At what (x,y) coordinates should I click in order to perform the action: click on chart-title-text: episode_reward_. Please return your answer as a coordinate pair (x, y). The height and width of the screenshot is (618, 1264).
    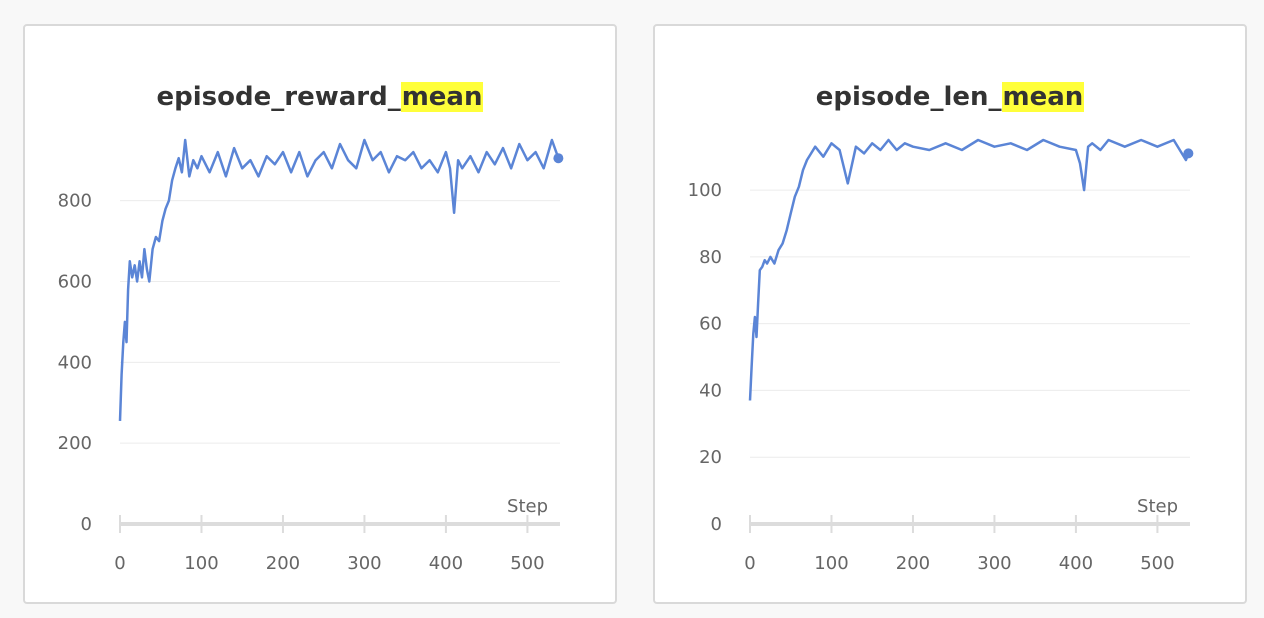
    Looking at the image, I should click on (278, 97).